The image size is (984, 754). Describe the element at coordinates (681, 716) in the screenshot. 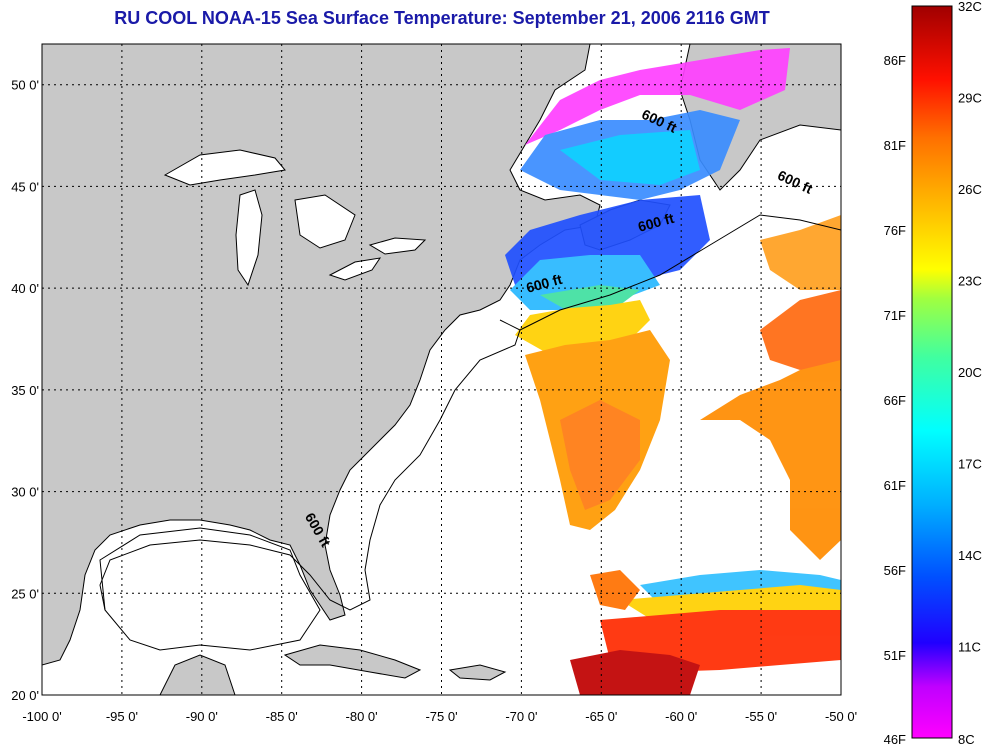

I see `longitude-tick-label: -60 0'` at that location.